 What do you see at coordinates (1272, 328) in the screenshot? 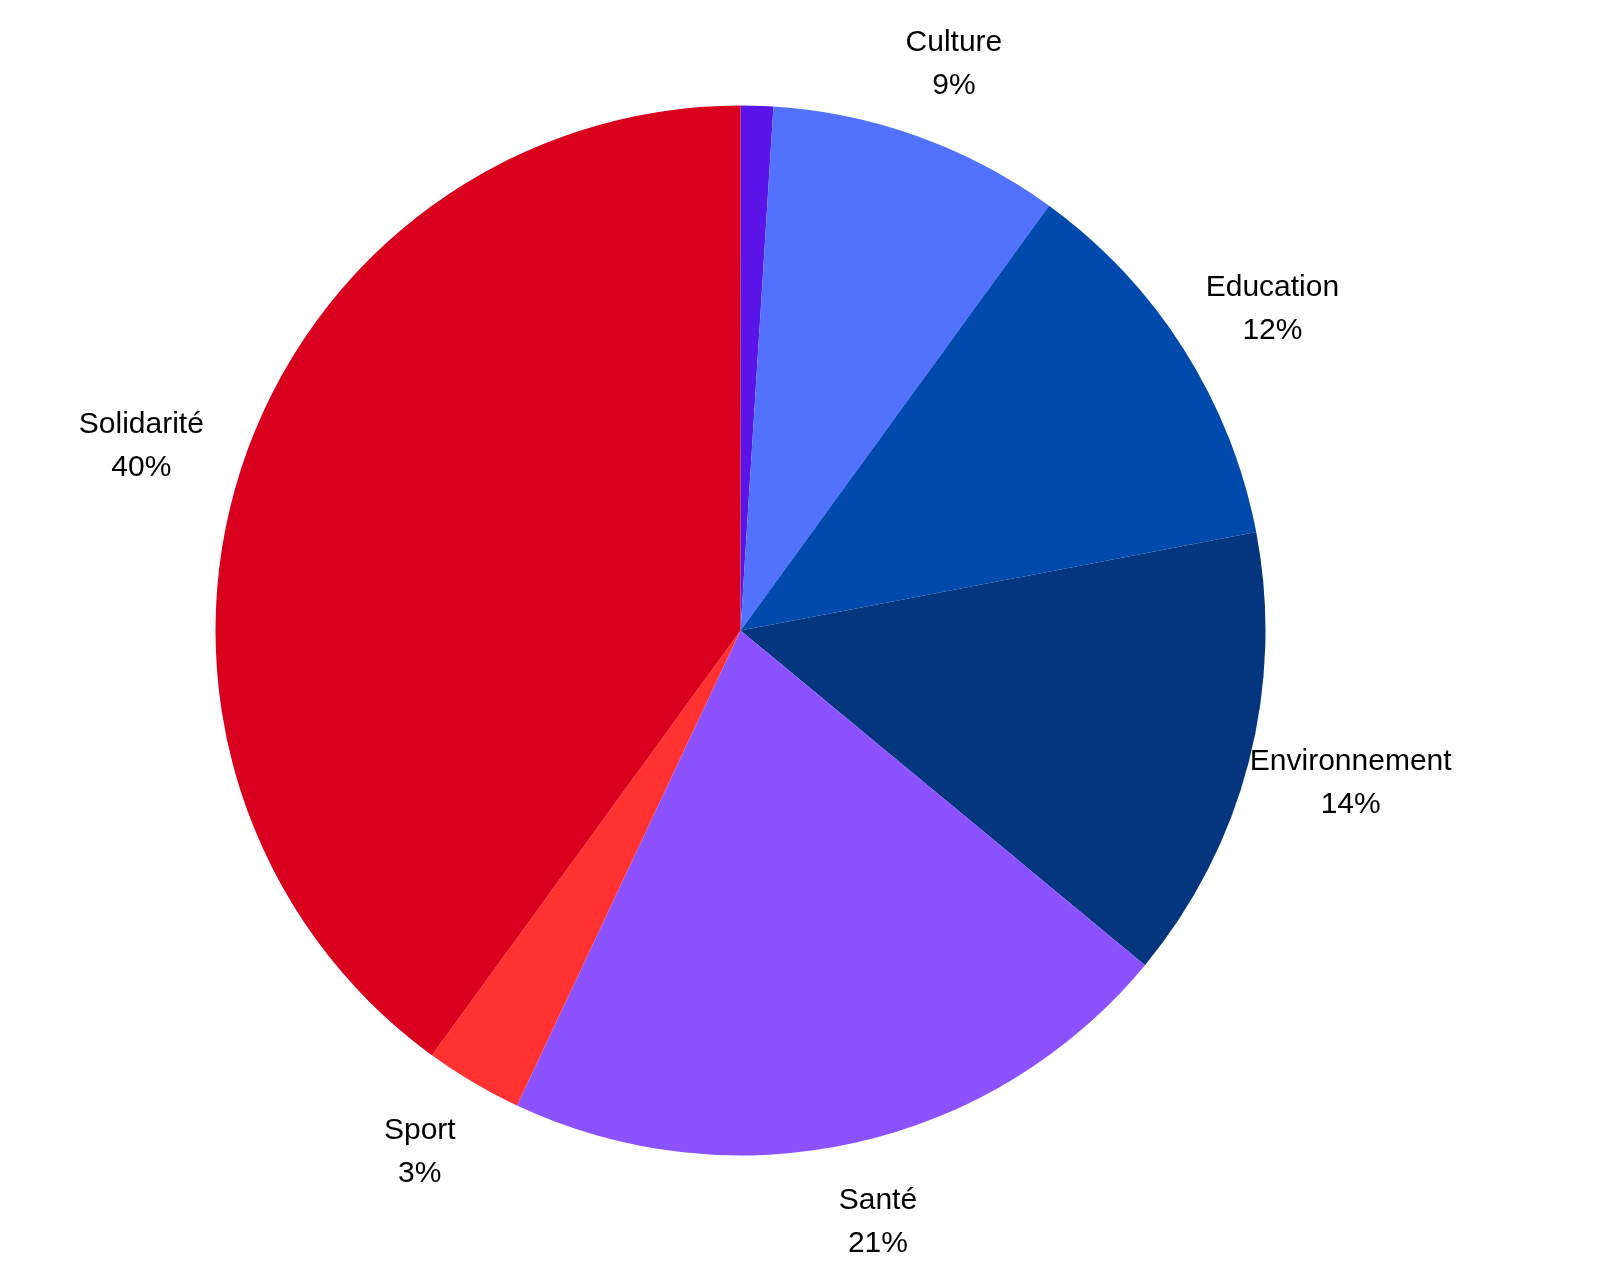
I see `data-label: 12%` at bounding box center [1272, 328].